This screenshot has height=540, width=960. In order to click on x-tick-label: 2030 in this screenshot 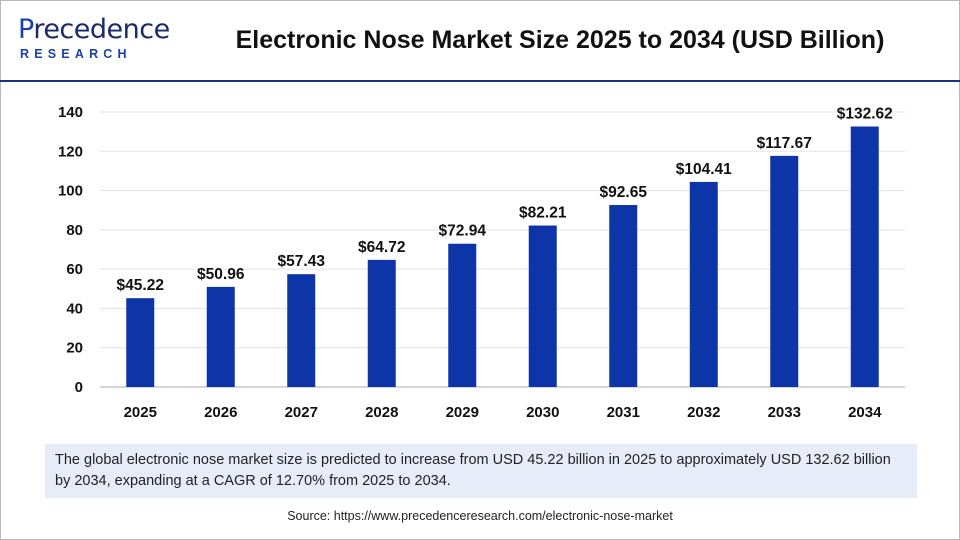, I will do `click(542, 412)`.